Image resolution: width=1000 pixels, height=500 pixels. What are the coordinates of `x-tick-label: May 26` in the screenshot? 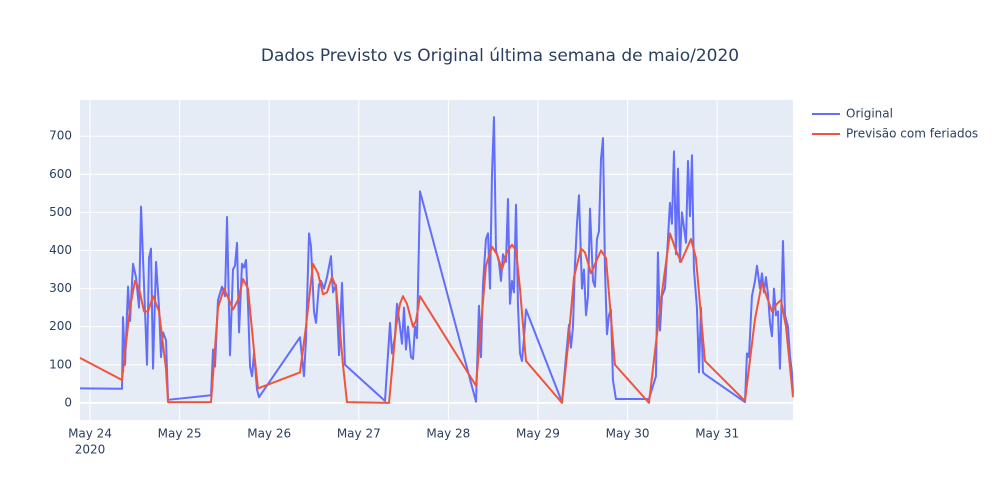 It's located at (269, 434).